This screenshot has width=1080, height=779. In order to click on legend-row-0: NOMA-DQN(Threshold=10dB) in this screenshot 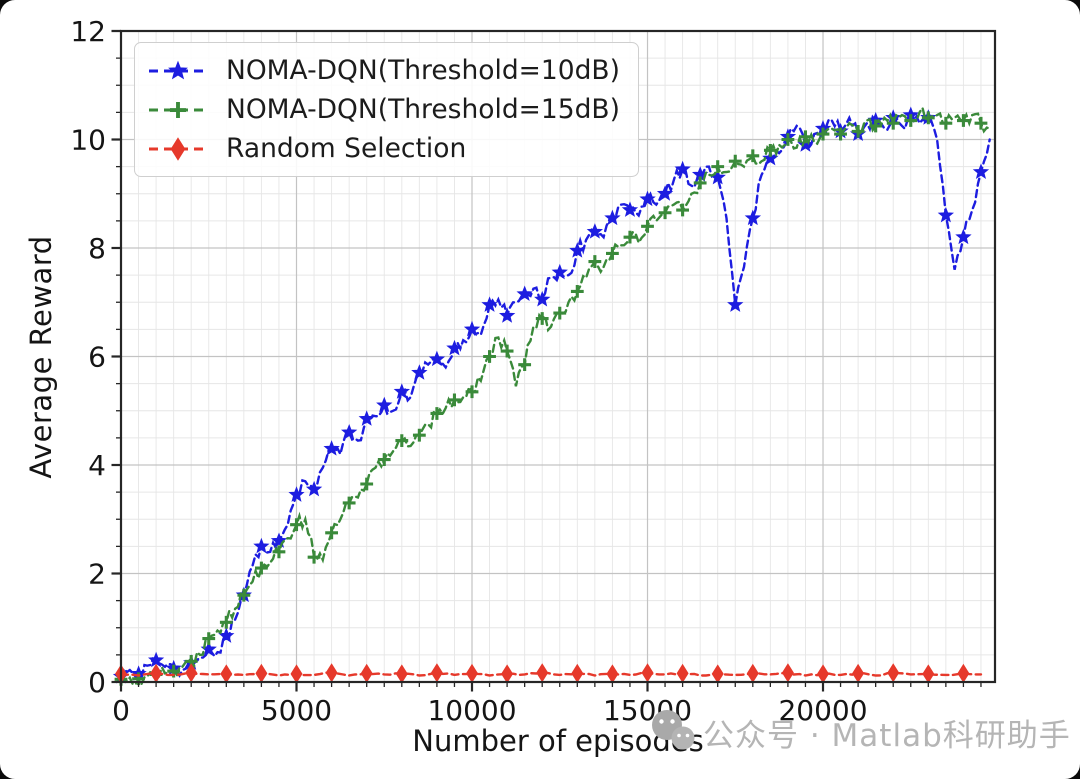, I will do `click(383, 70)`.